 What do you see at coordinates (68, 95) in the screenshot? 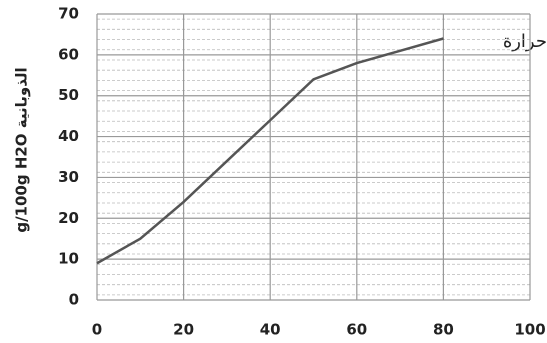
I see `y-tick-label: 50` at bounding box center [68, 95].